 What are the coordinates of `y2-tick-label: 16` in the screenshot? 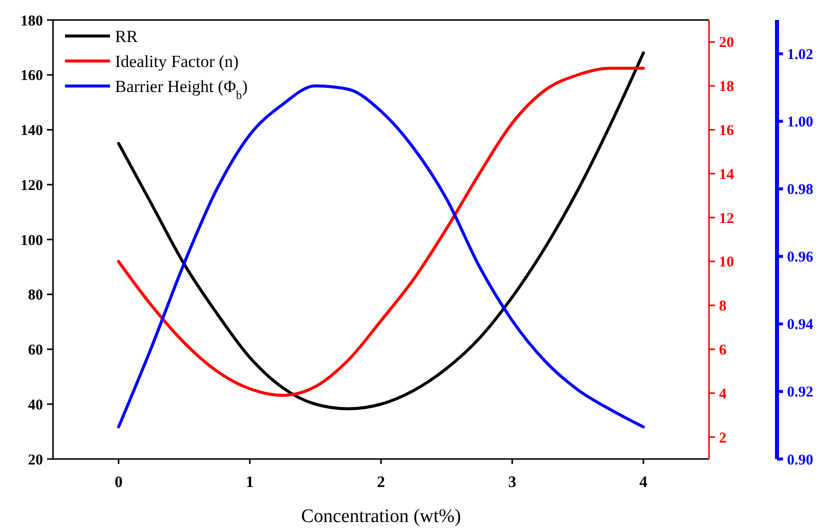 It's located at (726, 131).